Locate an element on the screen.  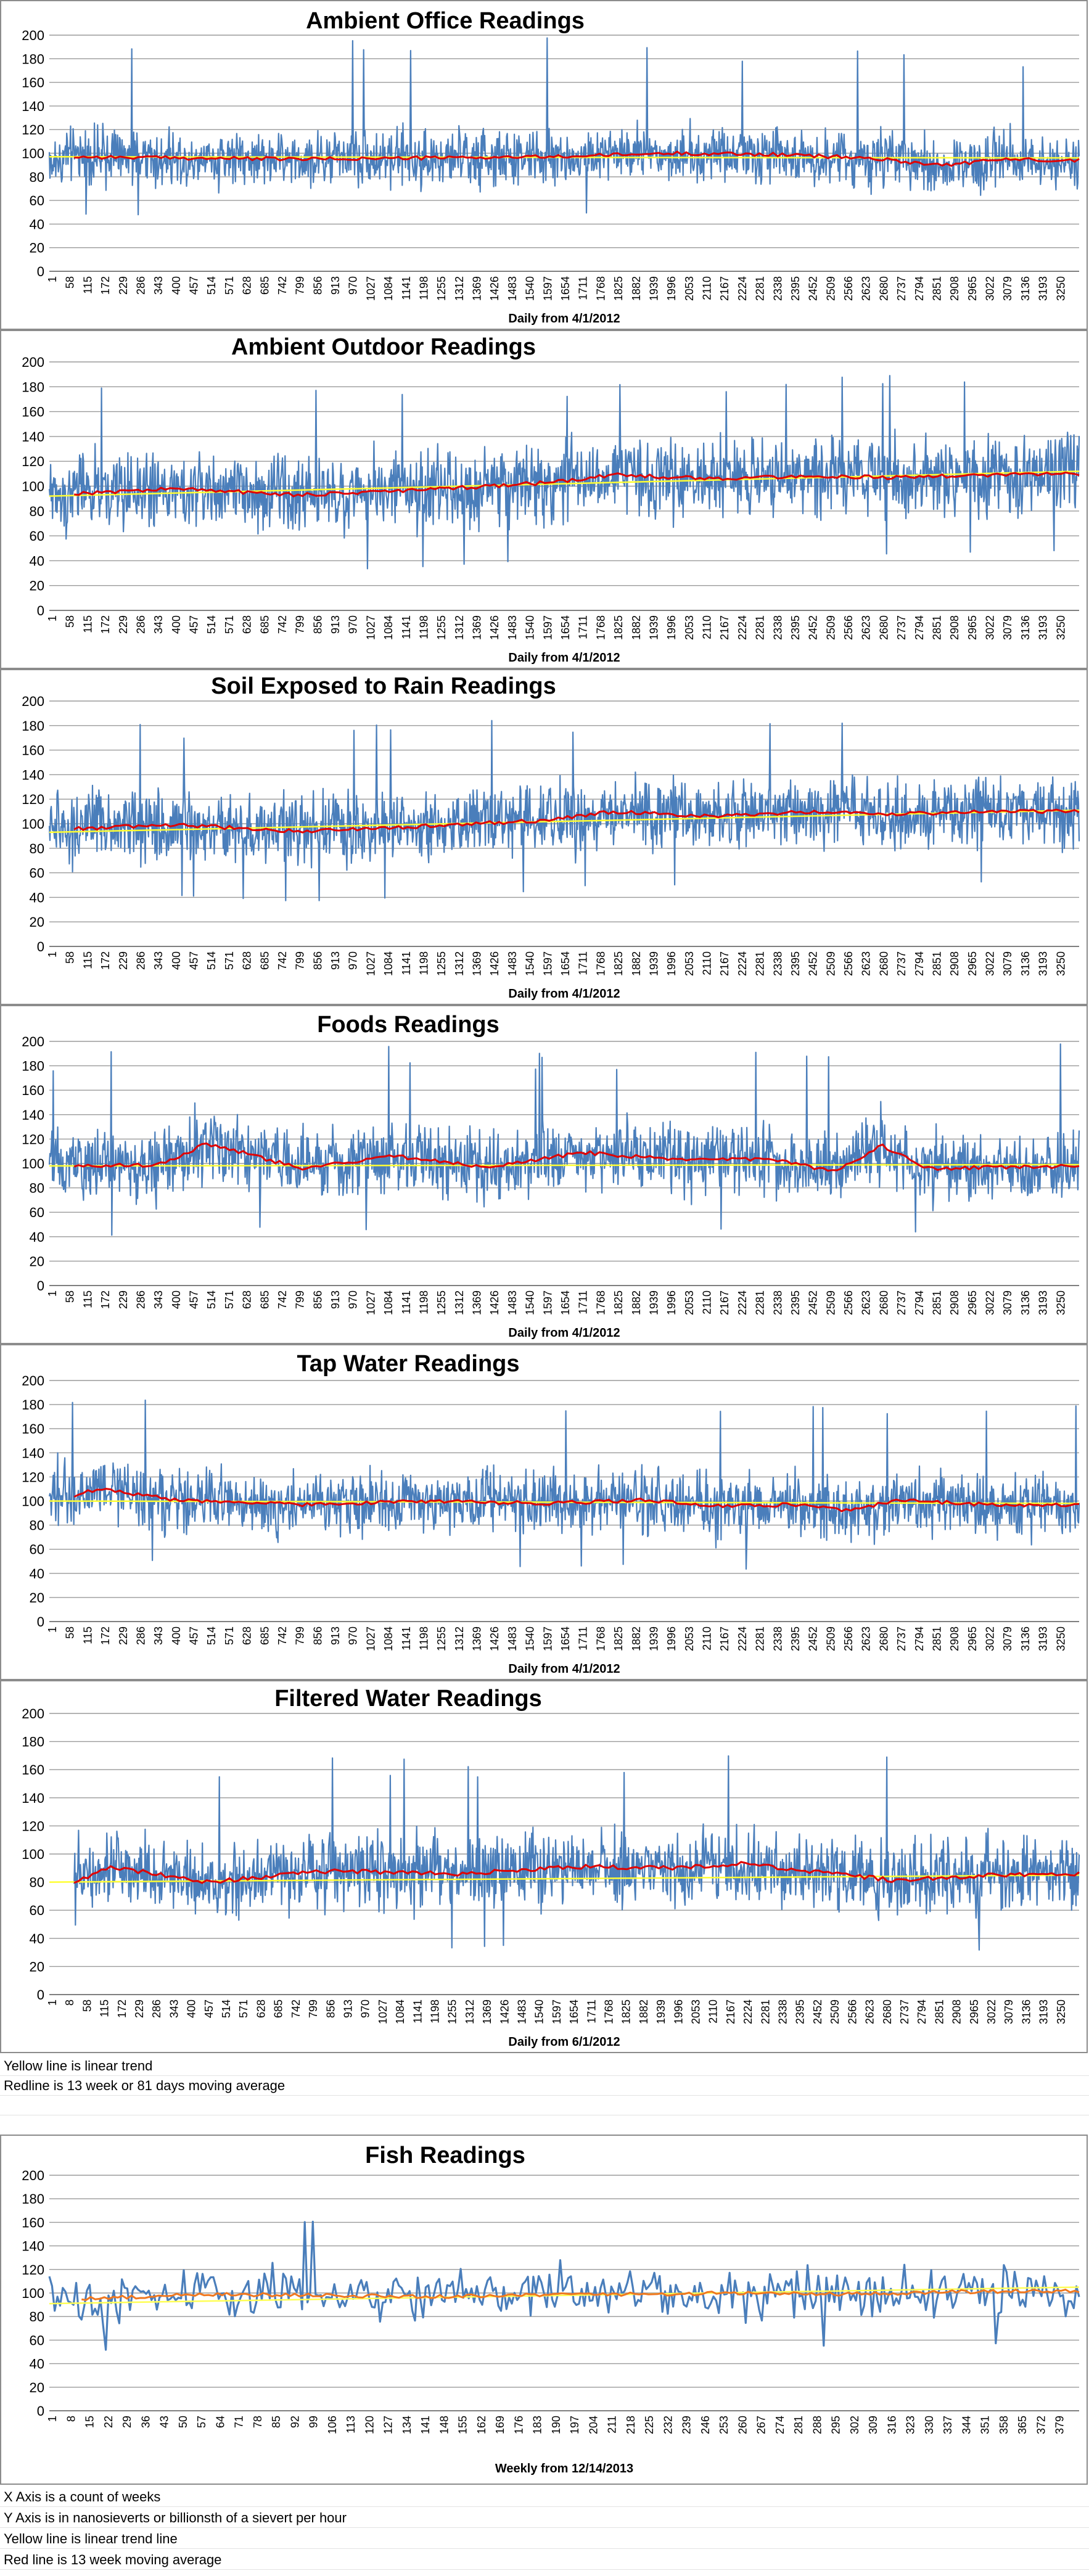
x-tick-label: 457 is located at coordinates (194, 624).